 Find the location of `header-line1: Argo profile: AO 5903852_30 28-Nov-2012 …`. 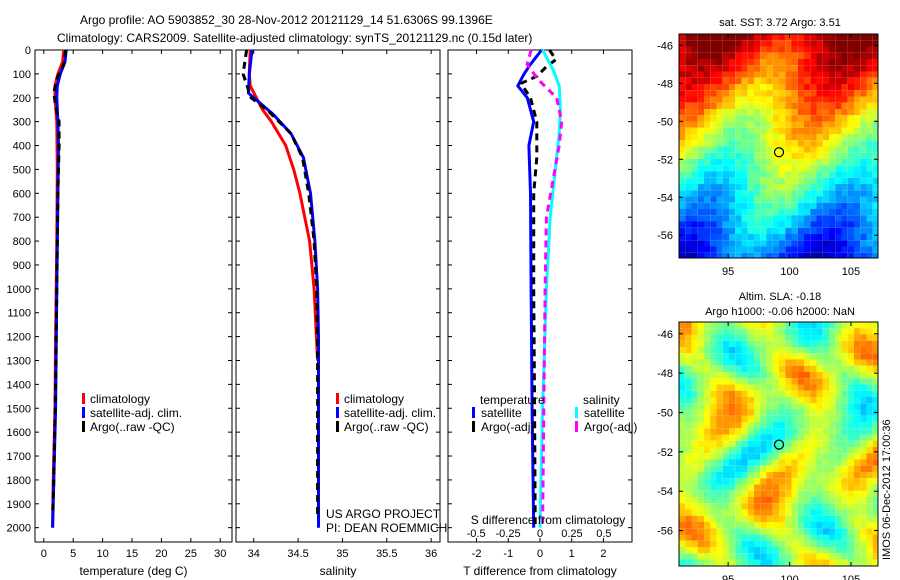

header-line1: Argo profile: AO 5903852_30 28-Nov-2012 … is located at coordinates (286, 20).